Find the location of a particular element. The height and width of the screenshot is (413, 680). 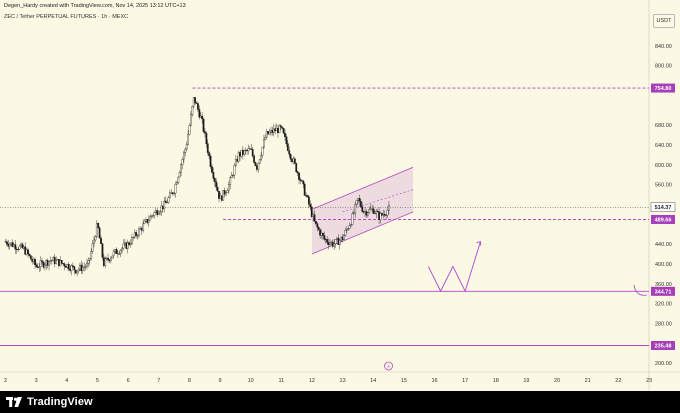

scenario-path is located at coordinates (454, 267).